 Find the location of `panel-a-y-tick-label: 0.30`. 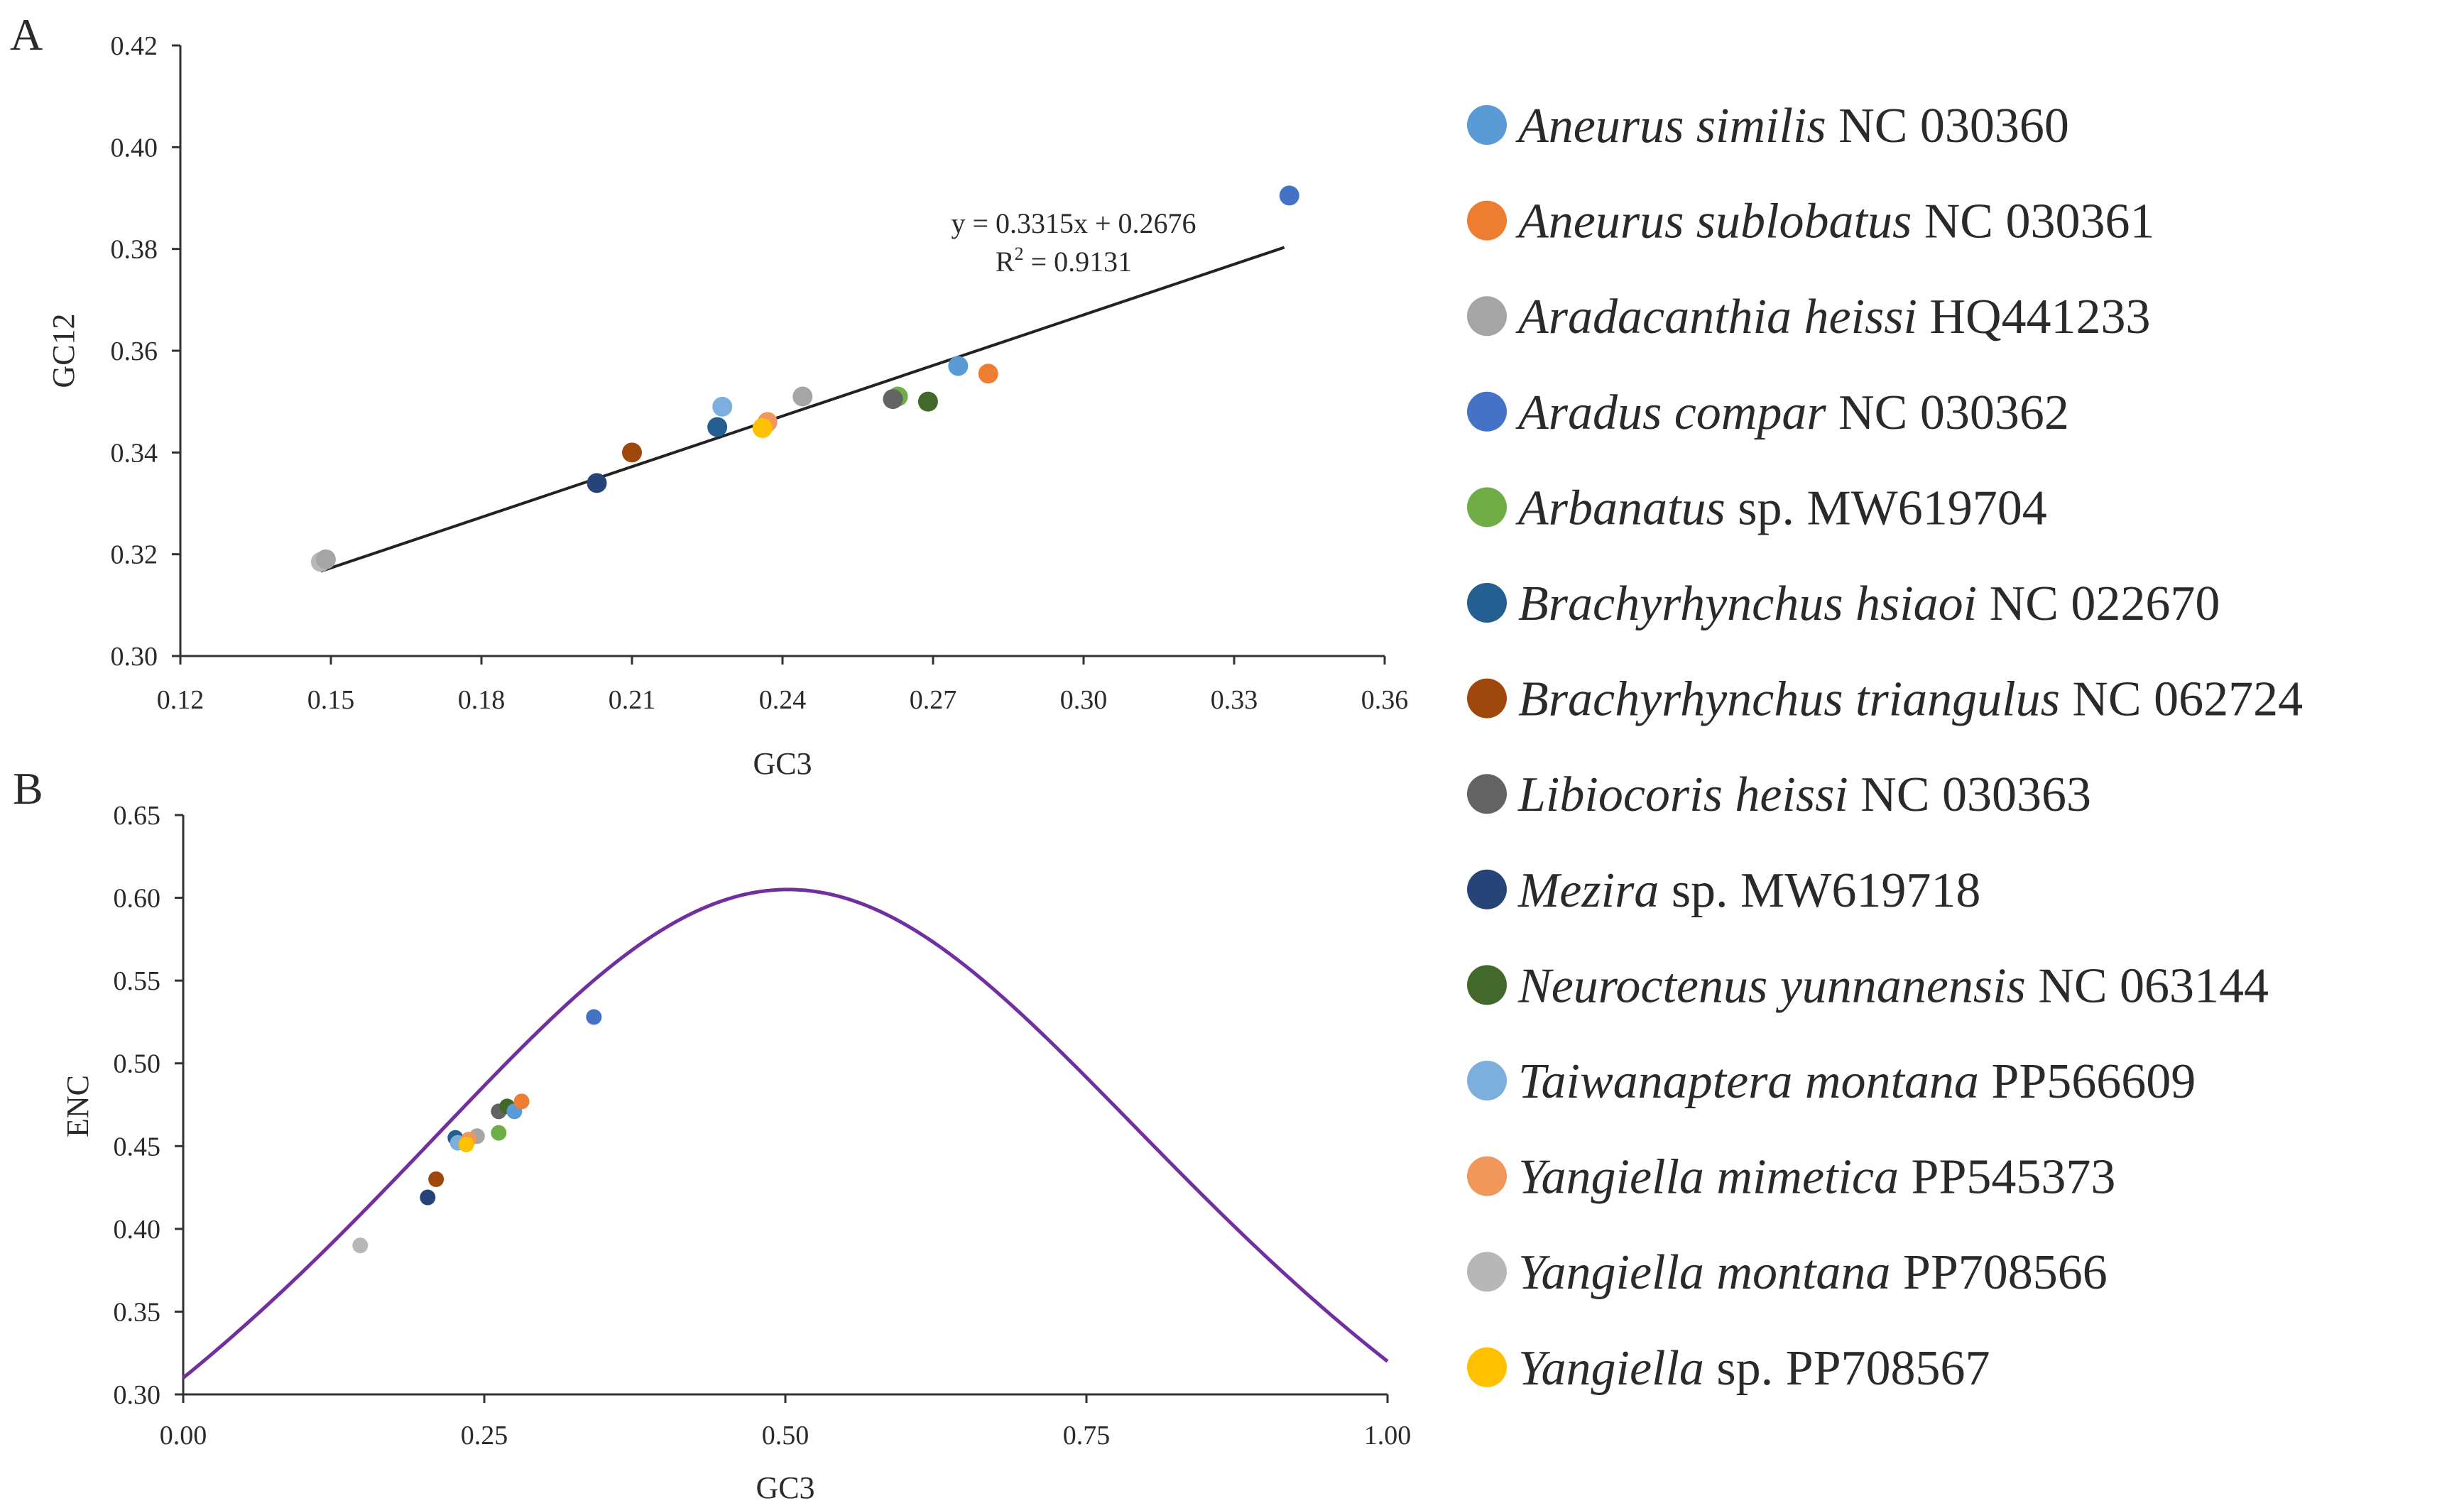

panel-a-y-tick-label: 0.30 is located at coordinates (134, 657).